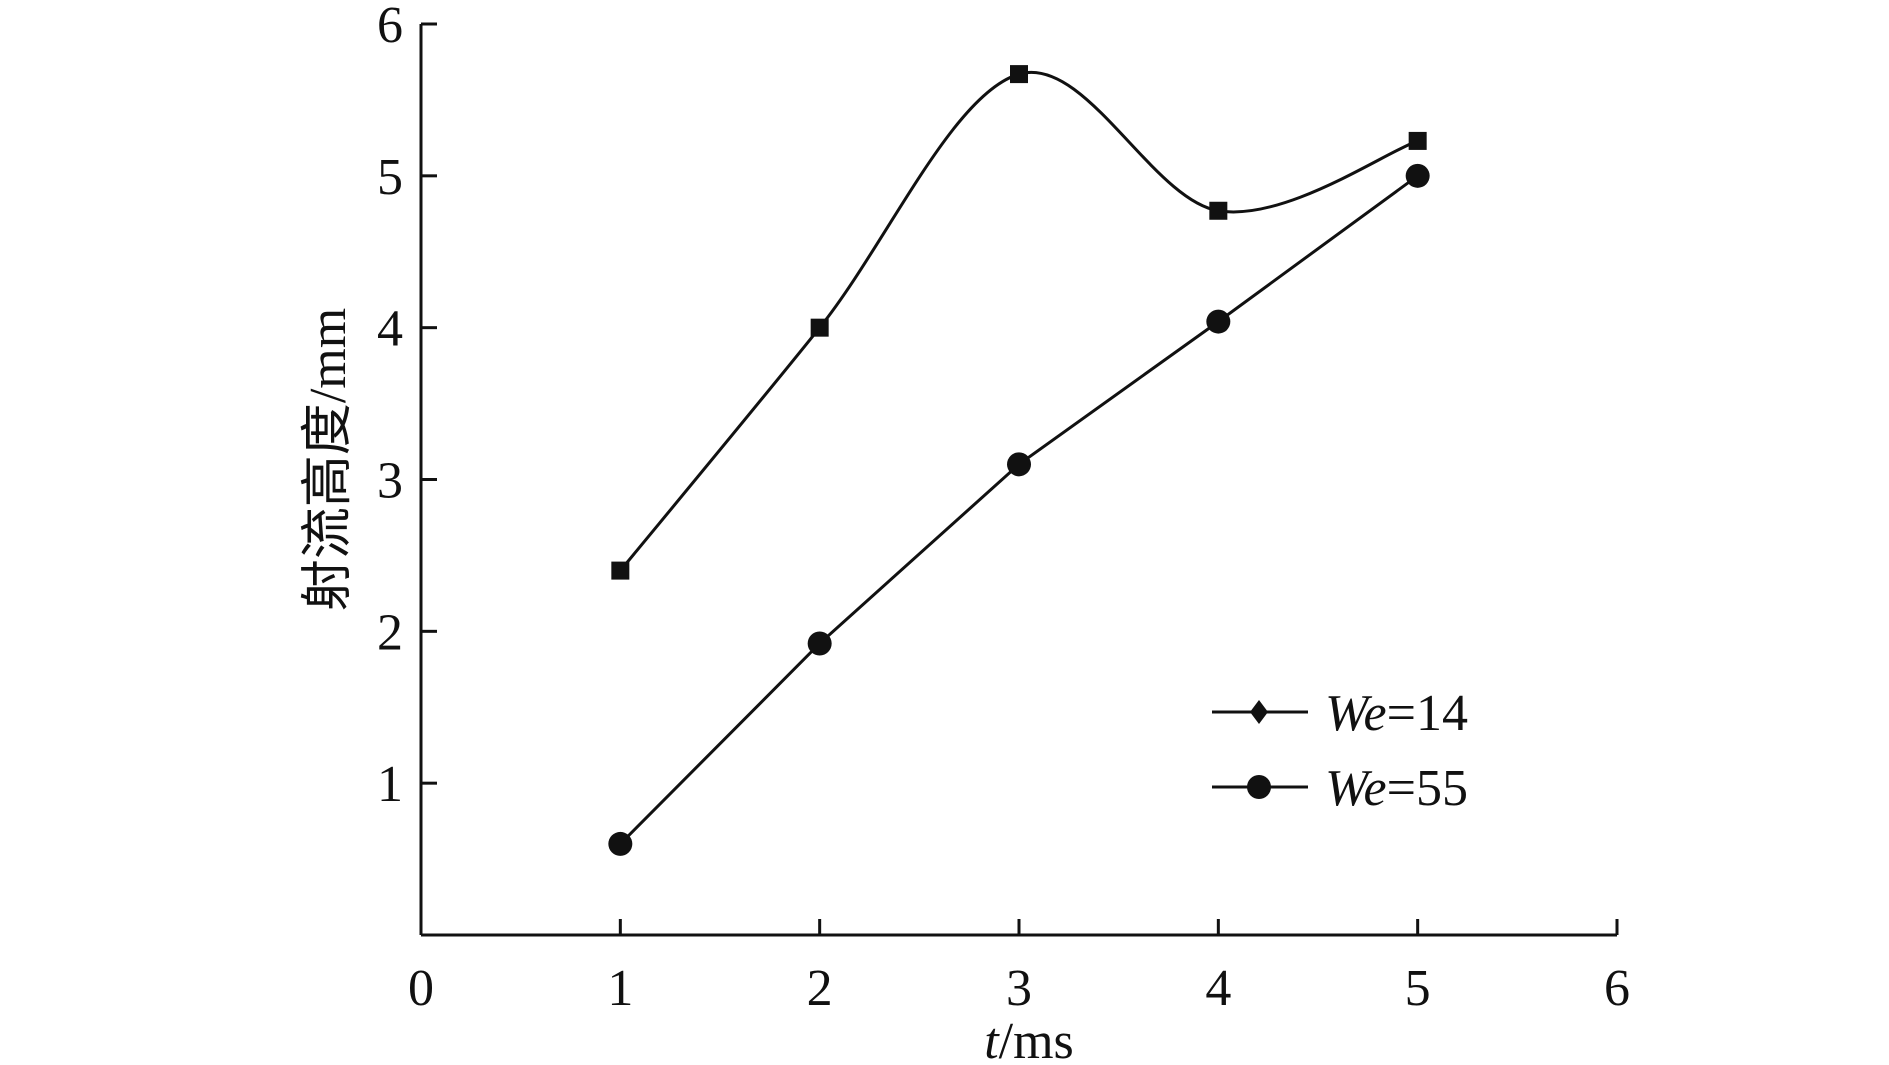 This screenshot has width=1889, height=1065. I want to click on legend-label-we14: We=14, so click(1396, 713).